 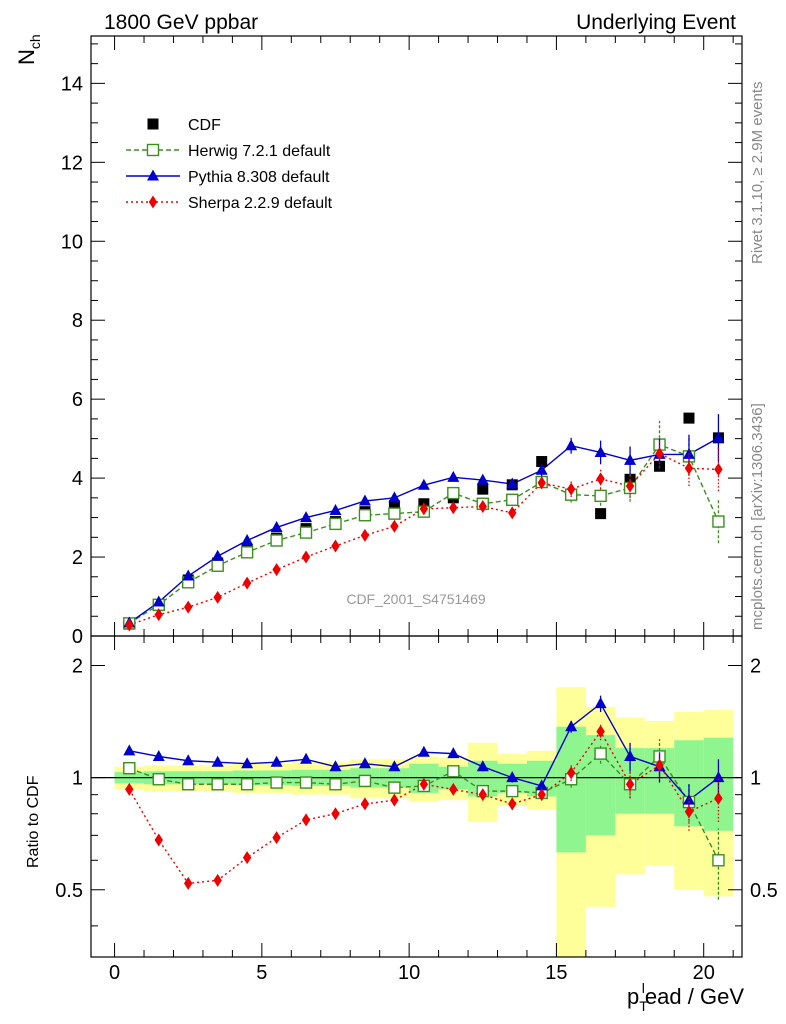 I want to click on rivet-label: Rivet 3.1.10, ≥ 2.9M events, so click(x=757, y=173).